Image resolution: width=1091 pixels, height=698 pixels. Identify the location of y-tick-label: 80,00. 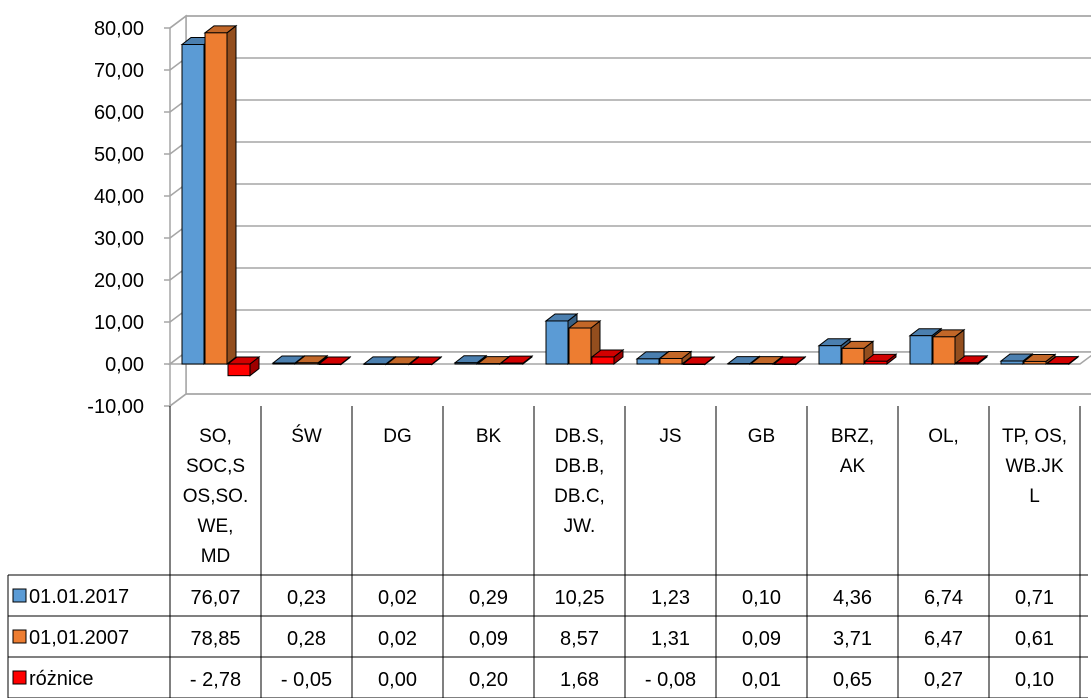
(119, 29).